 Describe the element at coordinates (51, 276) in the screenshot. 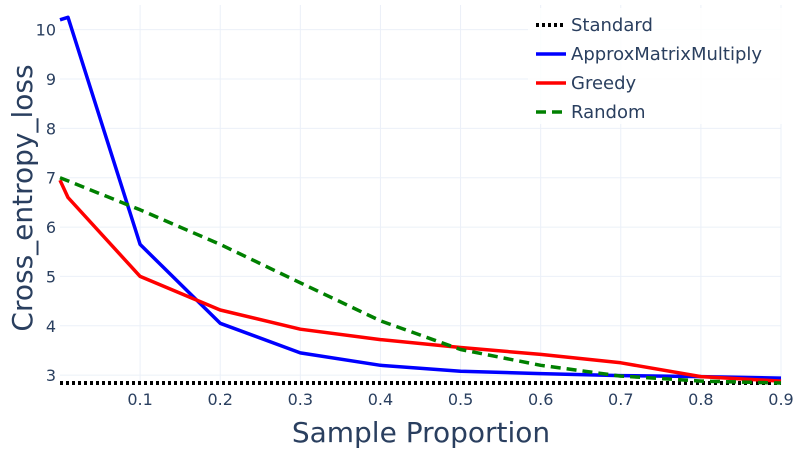

I see `y-tick-label: 5` at that location.